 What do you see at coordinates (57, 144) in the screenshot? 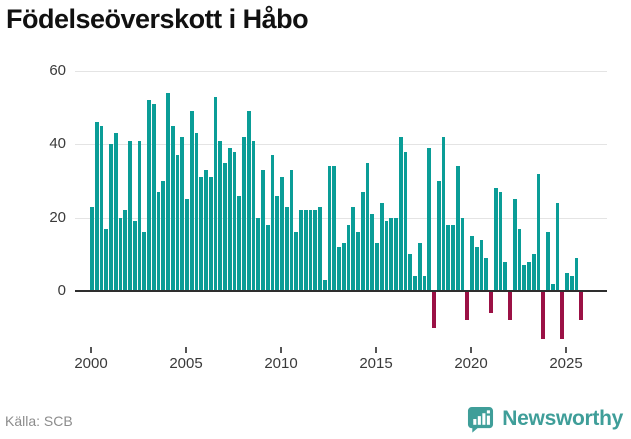
I see `y-axis-tick-label: 40` at bounding box center [57, 144].